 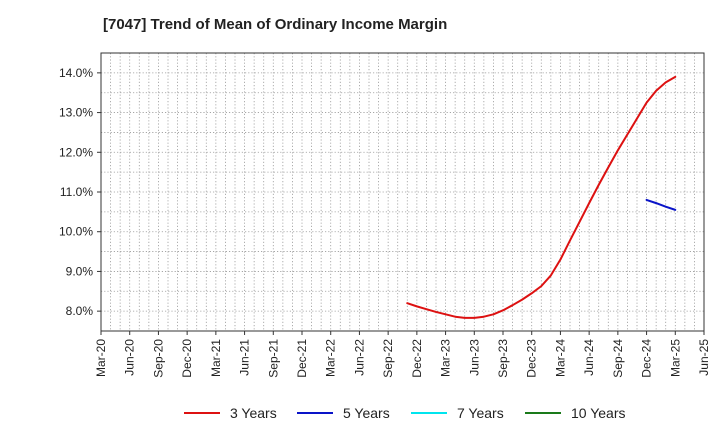 What do you see at coordinates (187, 358) in the screenshot?
I see `x-tick-label: Dec-20` at bounding box center [187, 358].